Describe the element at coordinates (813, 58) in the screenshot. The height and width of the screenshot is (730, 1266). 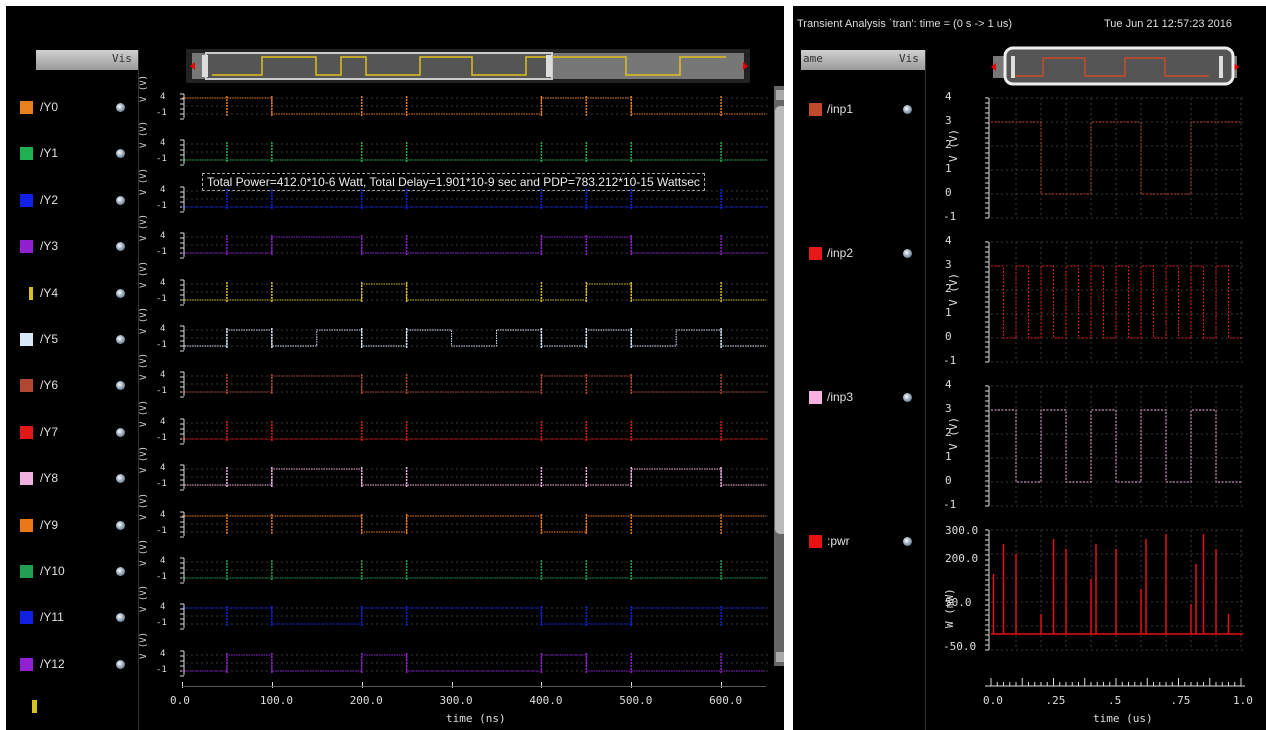
I see `name-header-label: ame` at that location.